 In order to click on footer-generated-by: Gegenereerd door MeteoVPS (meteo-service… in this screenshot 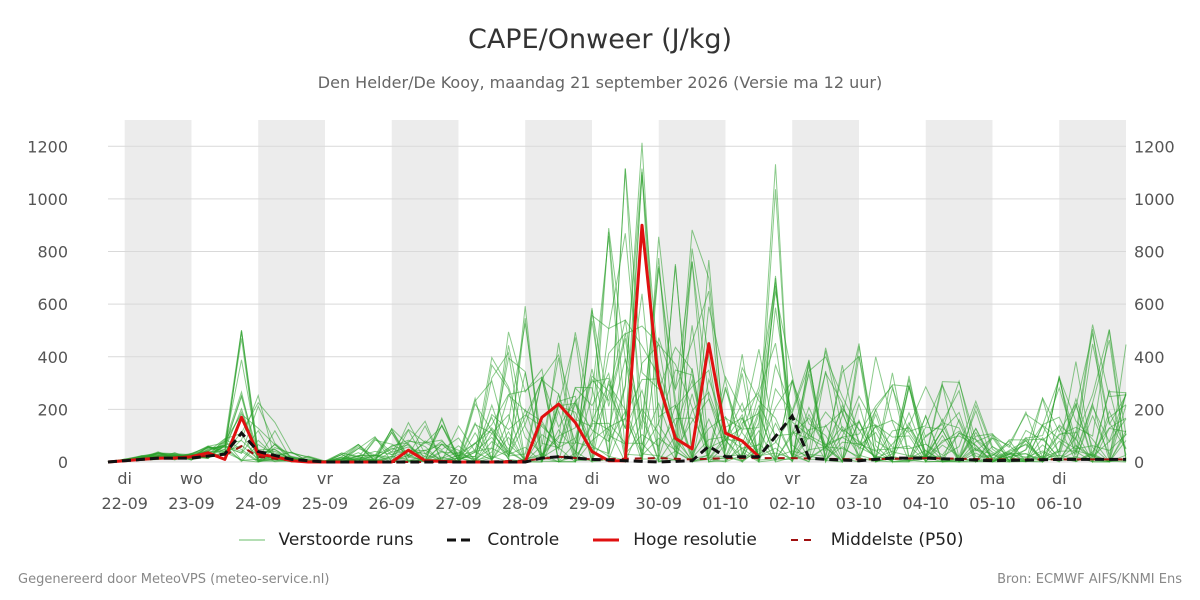, I will do `click(174, 579)`.